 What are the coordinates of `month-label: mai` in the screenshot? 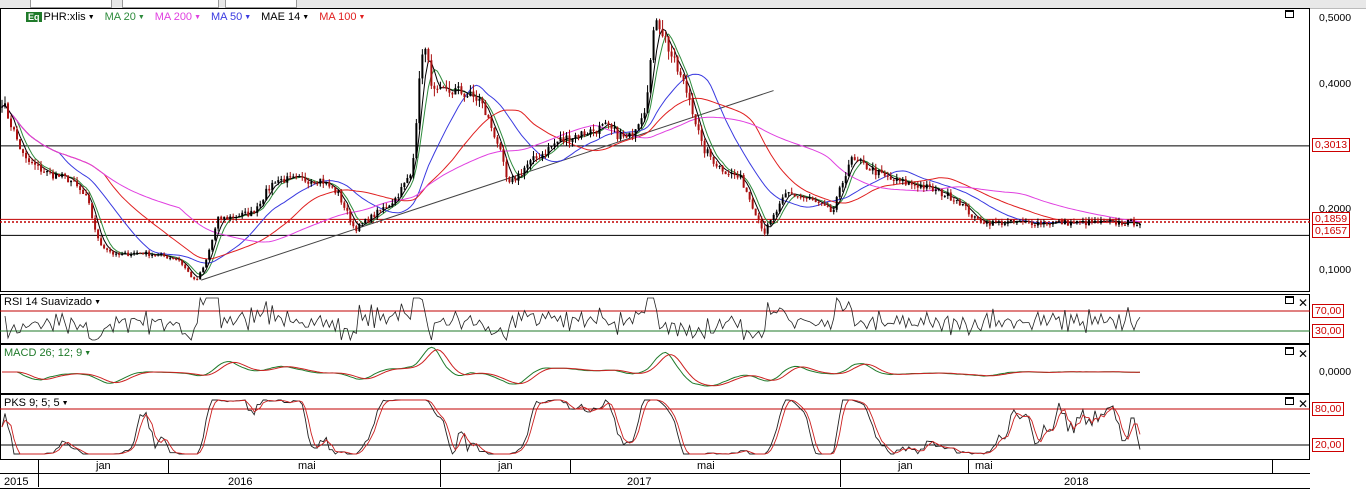 It's located at (706, 466).